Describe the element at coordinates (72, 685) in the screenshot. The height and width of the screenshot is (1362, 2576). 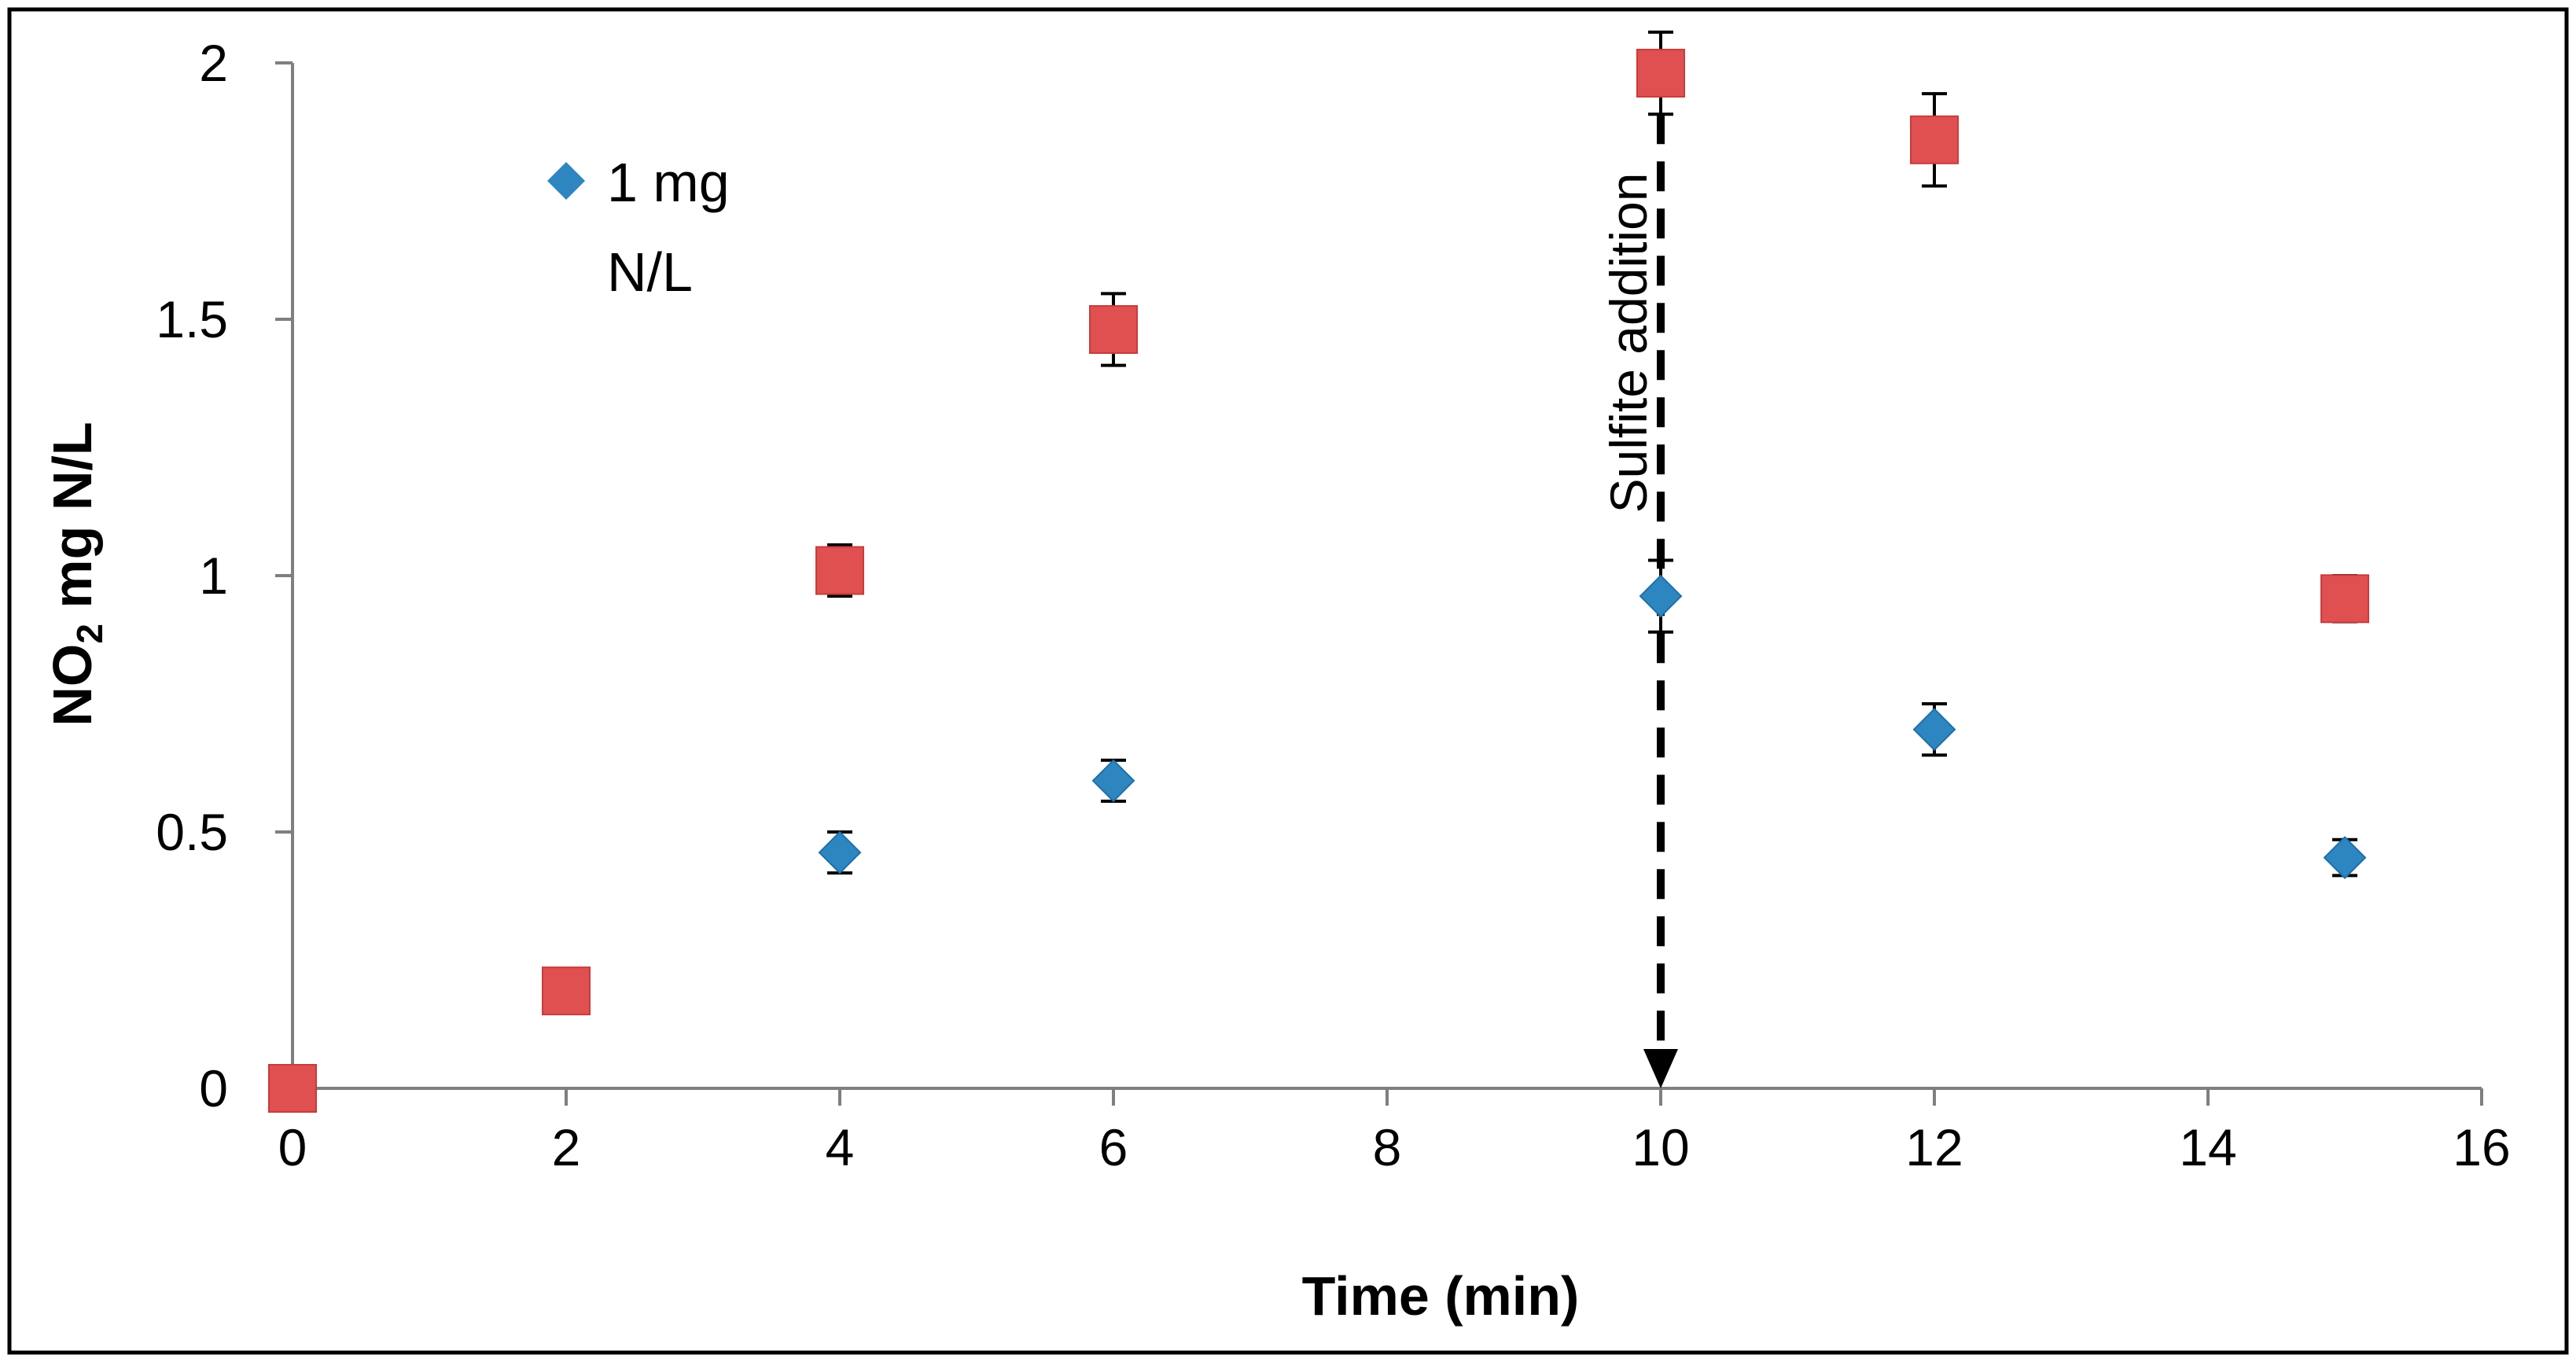
I see `y-axis-title-main: NO` at that location.